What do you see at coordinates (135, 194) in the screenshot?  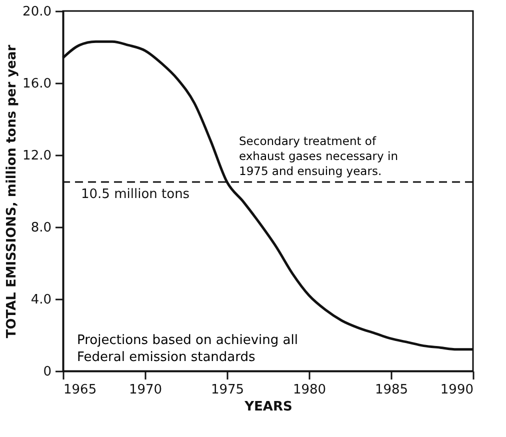 I see `ref-line-label: 10.5 million tons` at bounding box center [135, 194].